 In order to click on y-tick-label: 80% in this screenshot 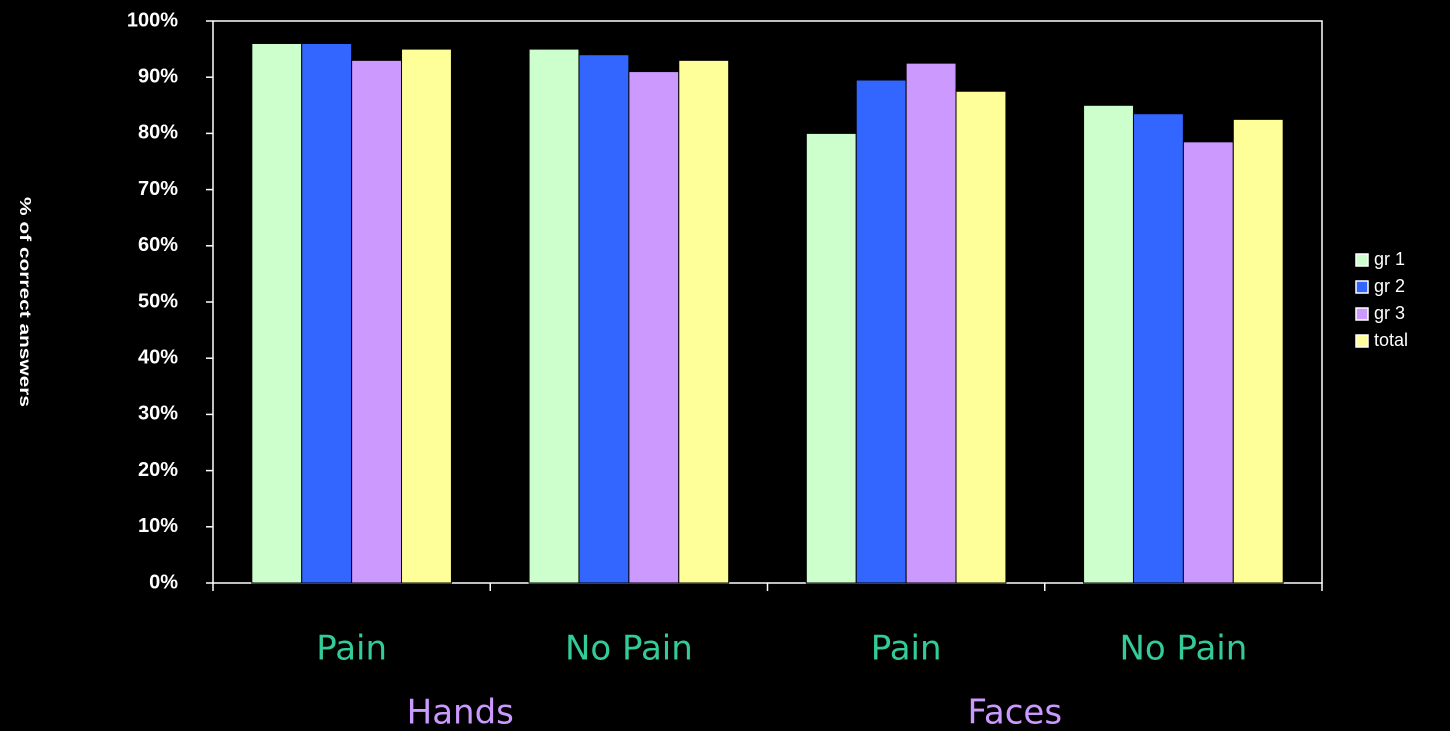, I will do `click(158, 133)`.